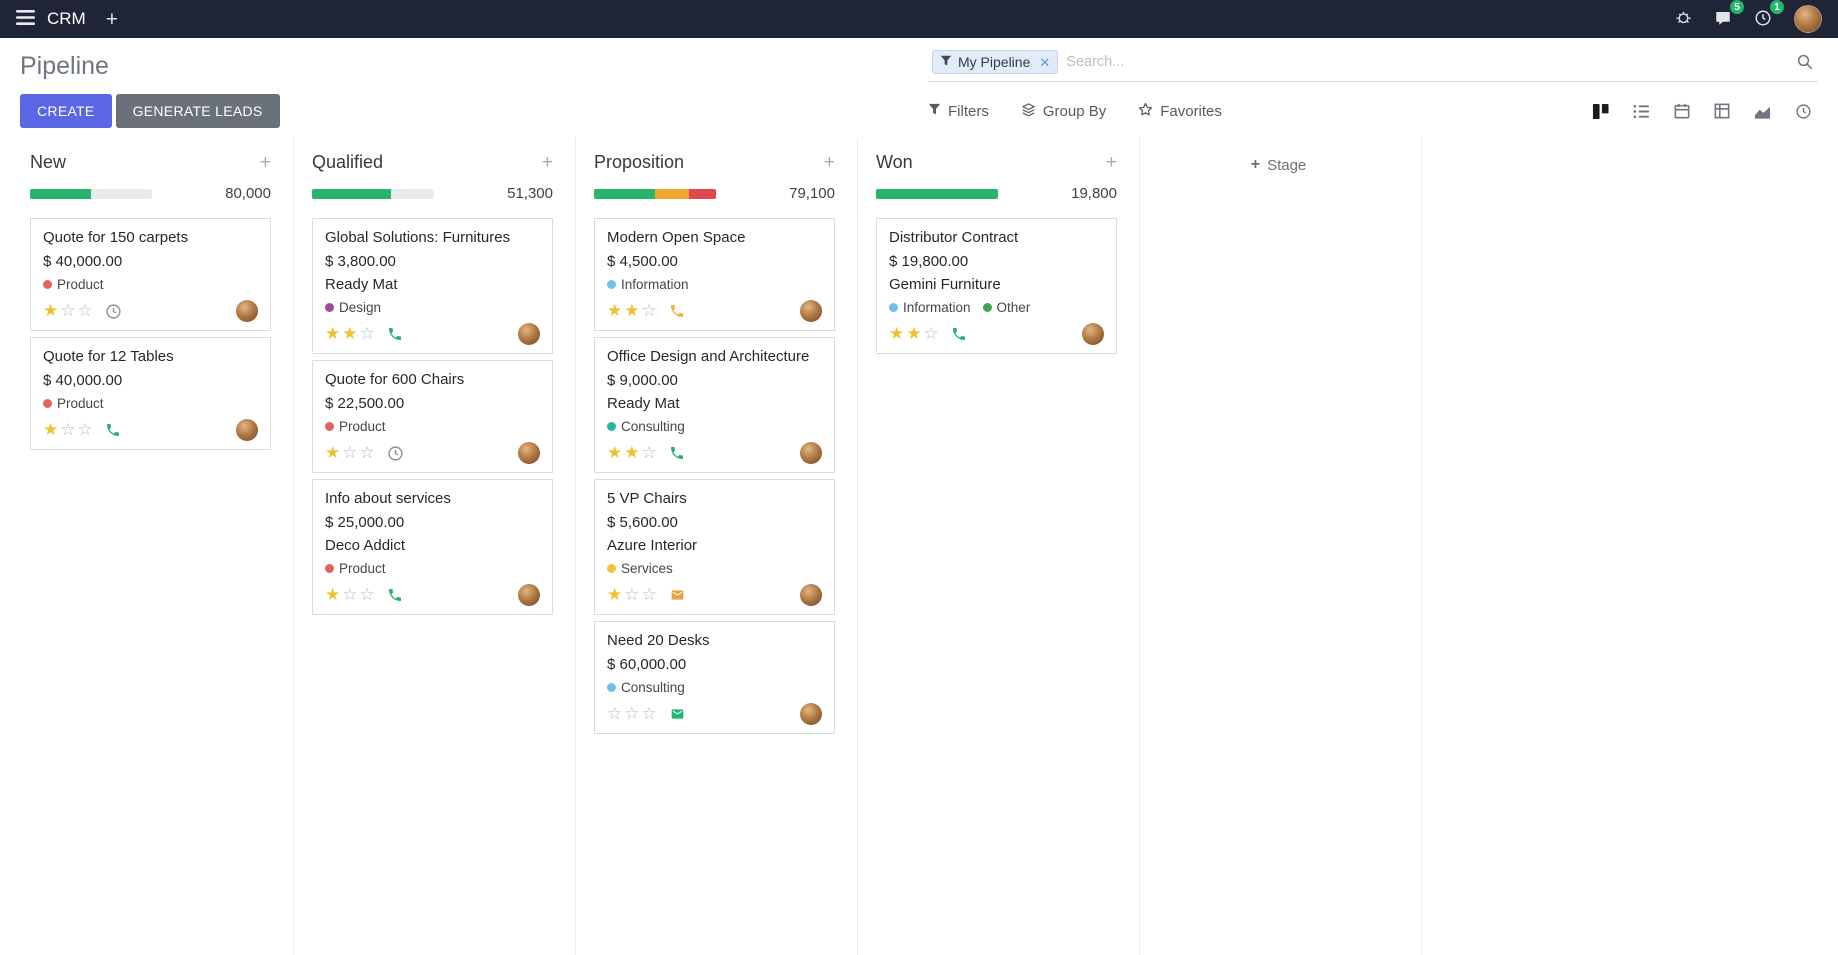  Describe the element at coordinates (1641, 111) in the screenshot. I see `list-view-icon` at that location.